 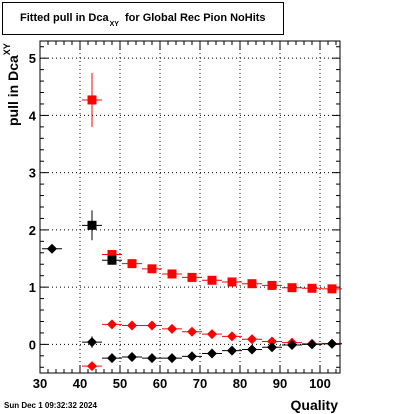 I want to click on y-tick-label: 5, so click(x=32, y=58).